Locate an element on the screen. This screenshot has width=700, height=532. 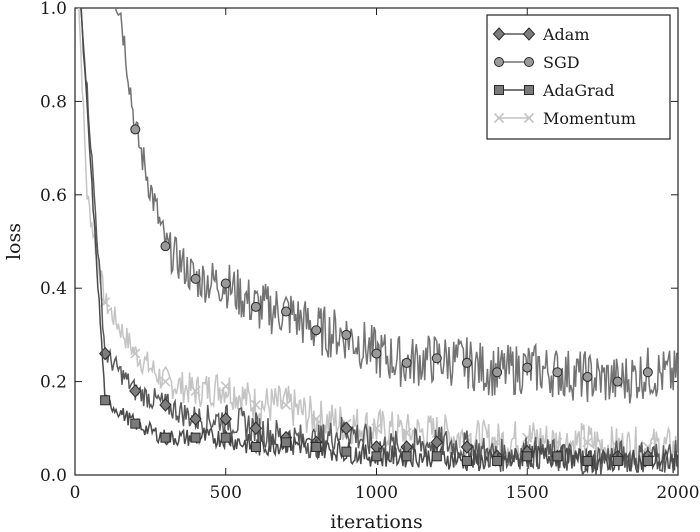
y-tick-label: 0.8 is located at coordinates (53, 102).